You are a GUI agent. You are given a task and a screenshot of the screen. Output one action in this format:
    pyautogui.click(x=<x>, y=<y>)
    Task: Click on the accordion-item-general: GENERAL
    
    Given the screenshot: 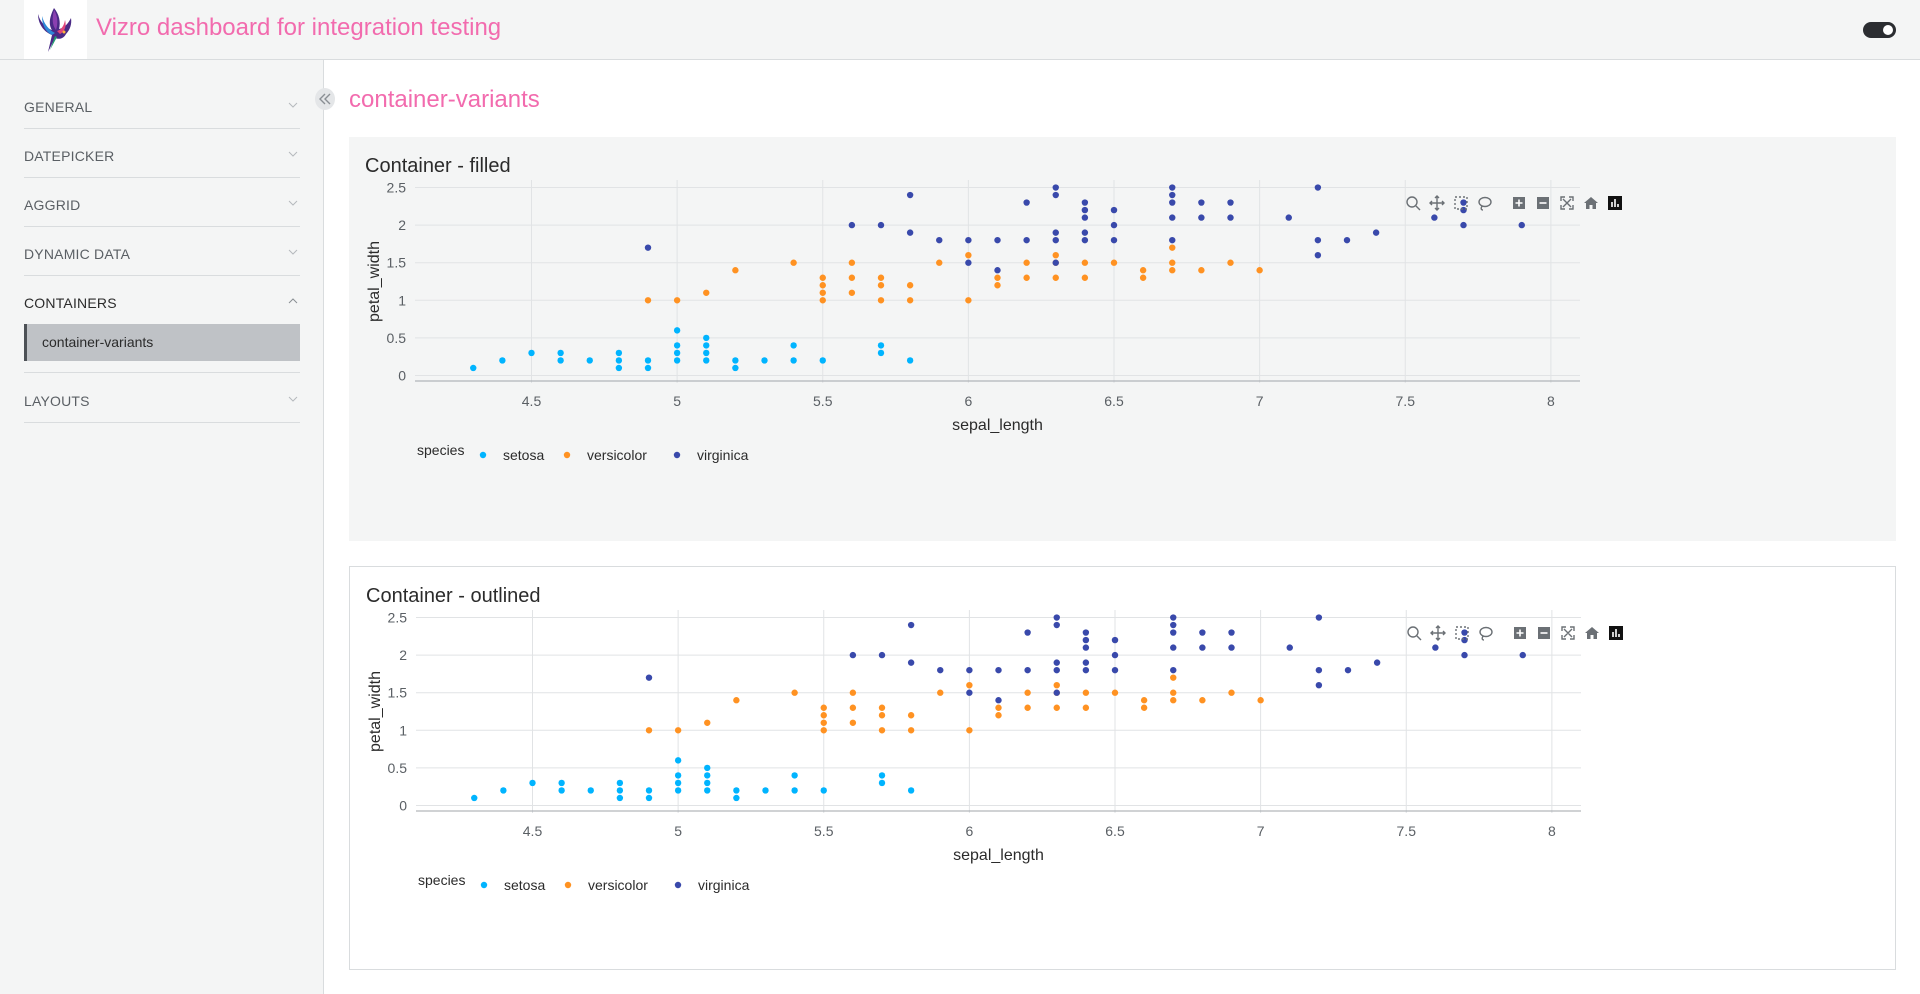 What is the action you would take?
    pyautogui.click(x=162, y=104)
    